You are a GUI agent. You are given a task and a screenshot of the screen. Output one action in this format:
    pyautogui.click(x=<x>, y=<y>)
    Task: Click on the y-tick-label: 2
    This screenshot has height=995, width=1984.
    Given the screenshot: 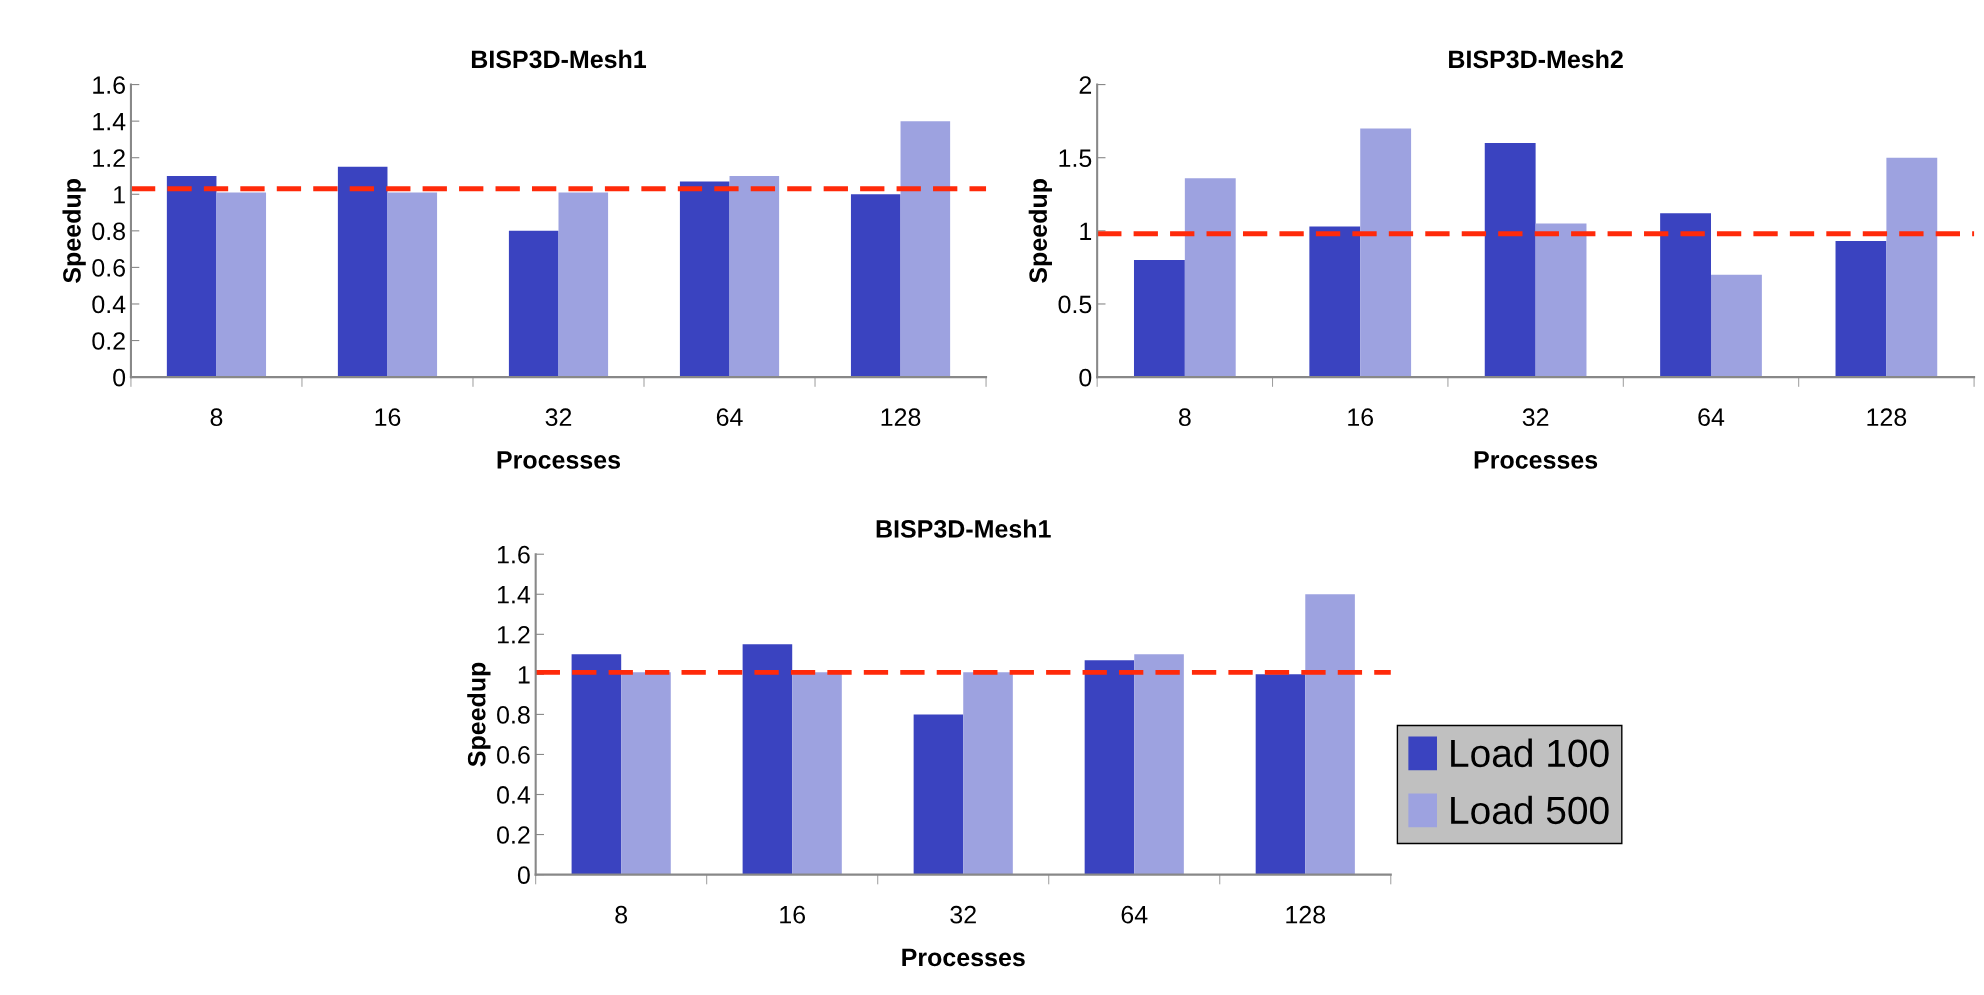 What is the action you would take?
    pyautogui.click(x=1085, y=85)
    